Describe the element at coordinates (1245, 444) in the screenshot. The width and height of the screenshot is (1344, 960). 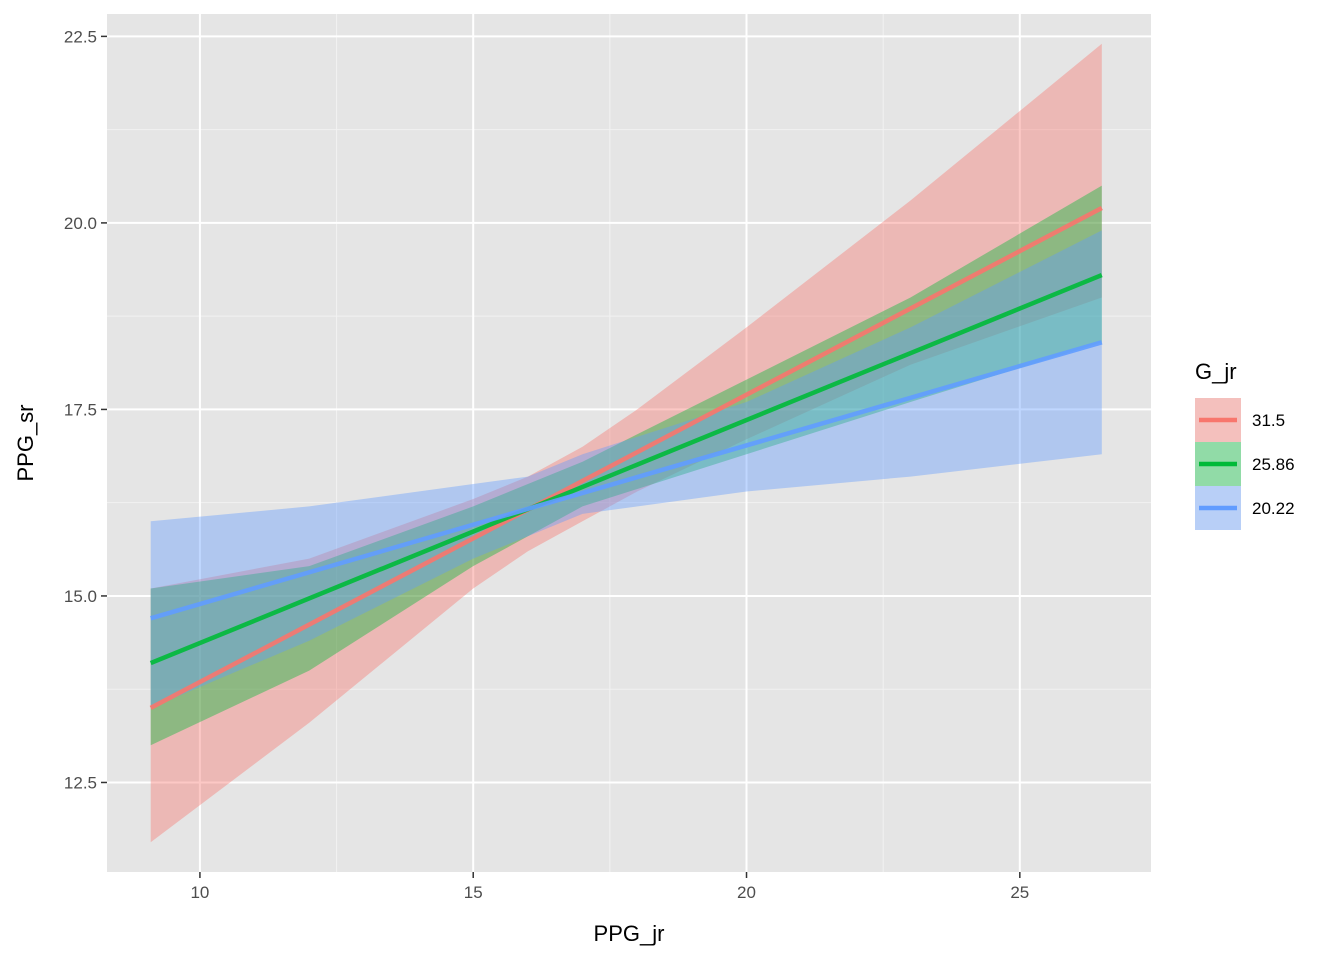
I see `legend: G_jr 31.5 25.86 20.22` at that location.